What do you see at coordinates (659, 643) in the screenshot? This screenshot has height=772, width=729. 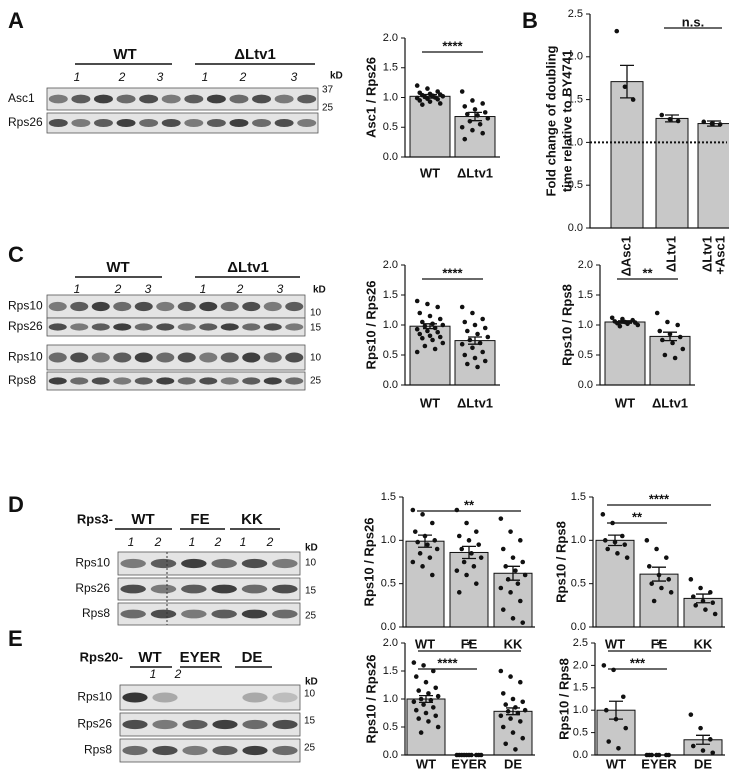 I see `x-tick-label: FE` at bounding box center [659, 643].